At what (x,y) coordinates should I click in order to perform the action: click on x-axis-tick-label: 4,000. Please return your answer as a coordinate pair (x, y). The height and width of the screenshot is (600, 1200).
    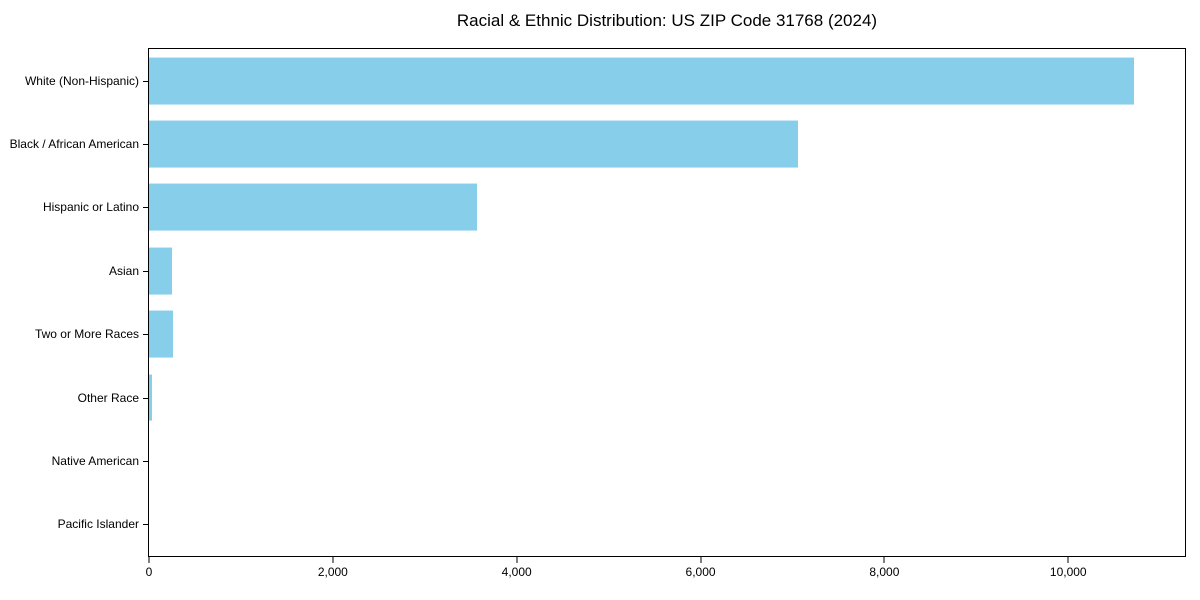
    Looking at the image, I should click on (516, 572).